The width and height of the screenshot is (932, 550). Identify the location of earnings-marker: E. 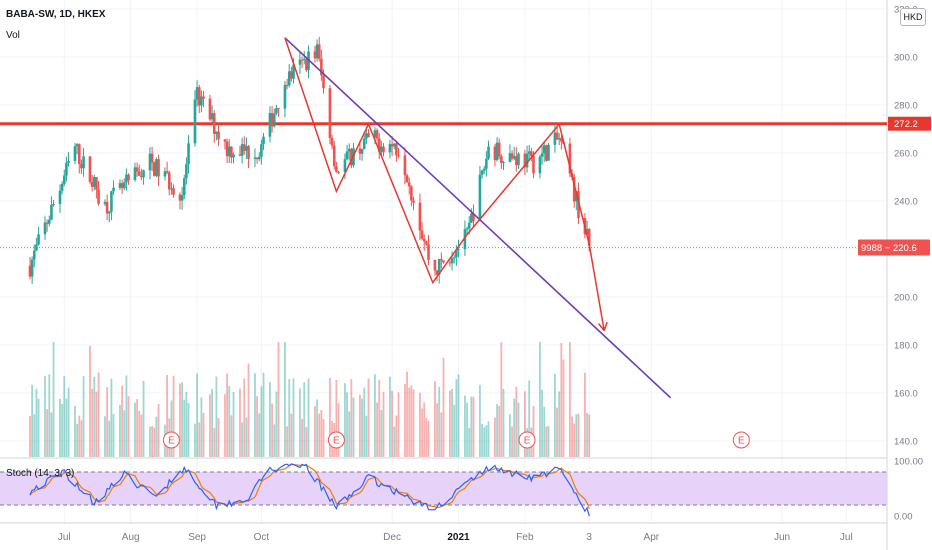
(336, 440).